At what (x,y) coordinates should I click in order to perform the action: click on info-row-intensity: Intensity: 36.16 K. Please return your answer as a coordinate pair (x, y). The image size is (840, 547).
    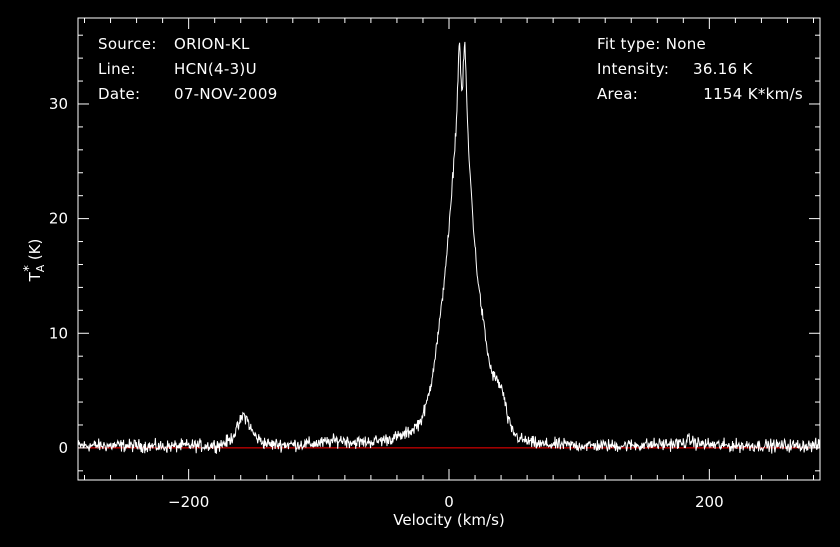
    Looking at the image, I should click on (700, 69).